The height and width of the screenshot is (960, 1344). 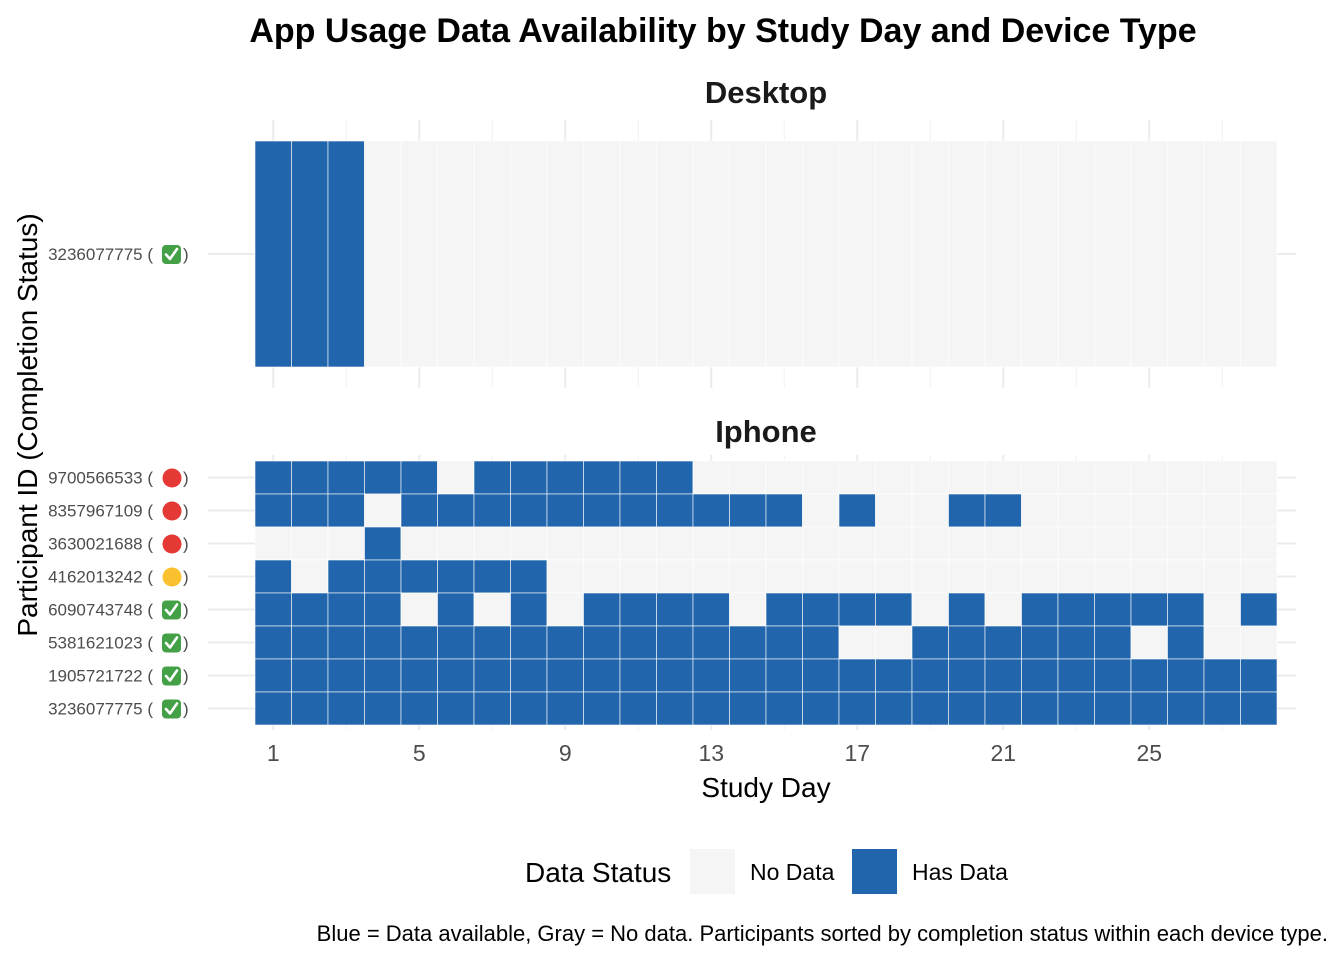 I want to click on x-tick-label: 9, so click(x=565, y=753).